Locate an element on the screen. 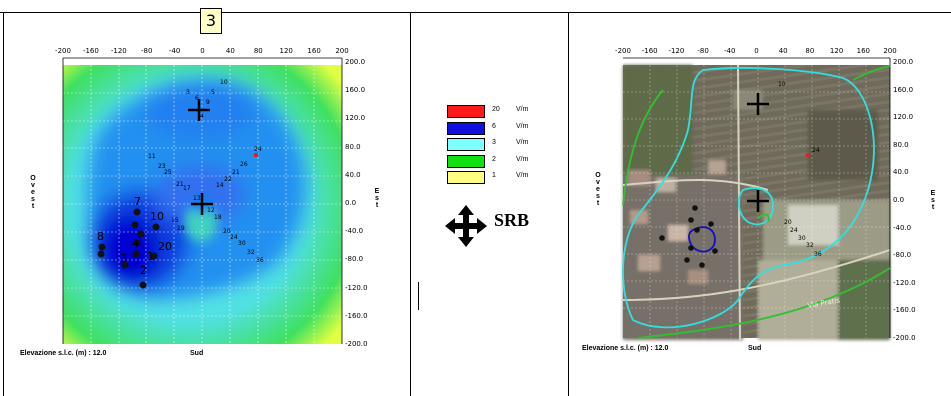 The width and height of the screenshot is (951, 396). contour-green-bottom is located at coordinates (764, 303).